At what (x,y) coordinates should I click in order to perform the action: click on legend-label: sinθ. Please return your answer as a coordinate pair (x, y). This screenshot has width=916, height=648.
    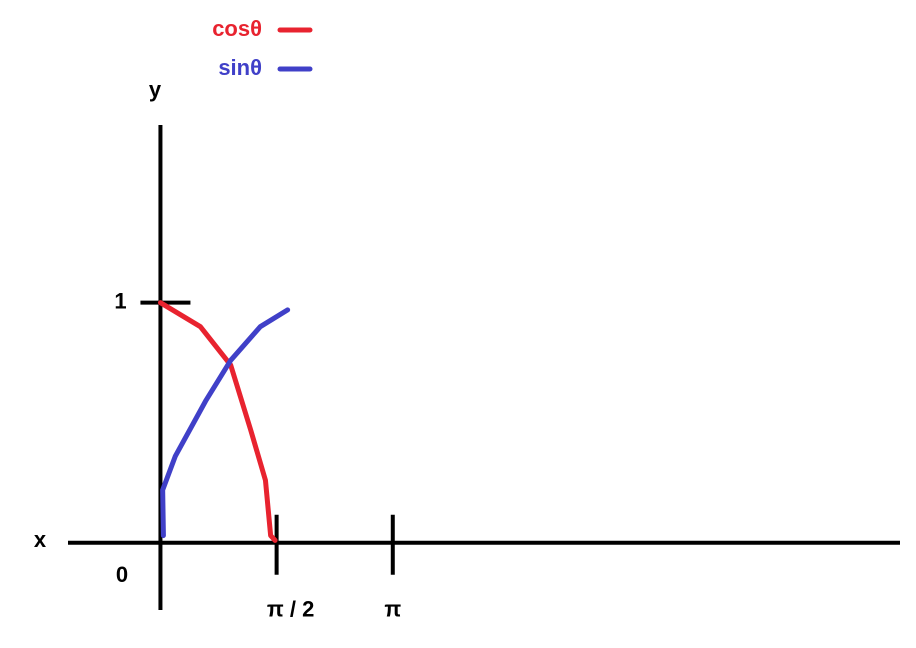
    Looking at the image, I should click on (240, 67).